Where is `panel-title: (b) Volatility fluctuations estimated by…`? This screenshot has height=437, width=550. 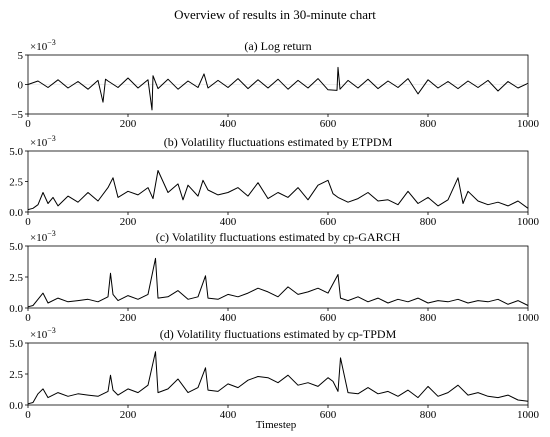
panel-title: (b) Volatility fluctuations estimated by… is located at coordinates (278, 142).